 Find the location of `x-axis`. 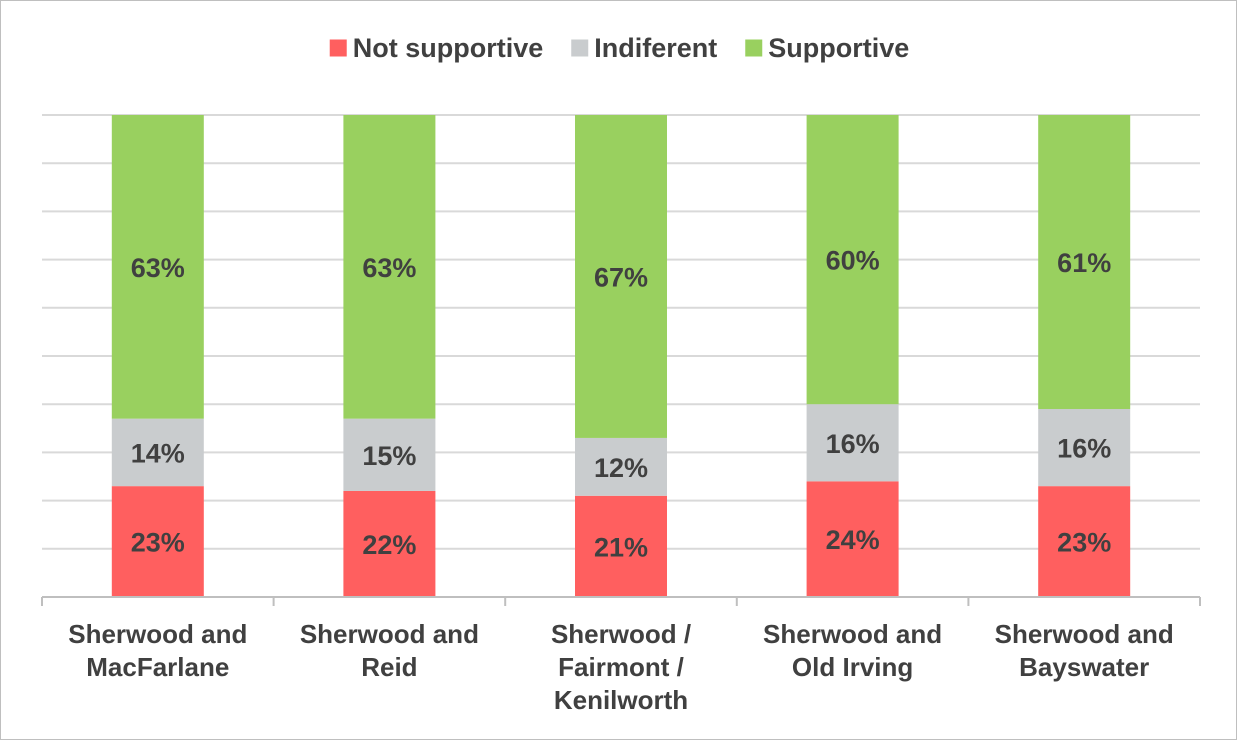

x-axis is located at coordinates (621, 601).